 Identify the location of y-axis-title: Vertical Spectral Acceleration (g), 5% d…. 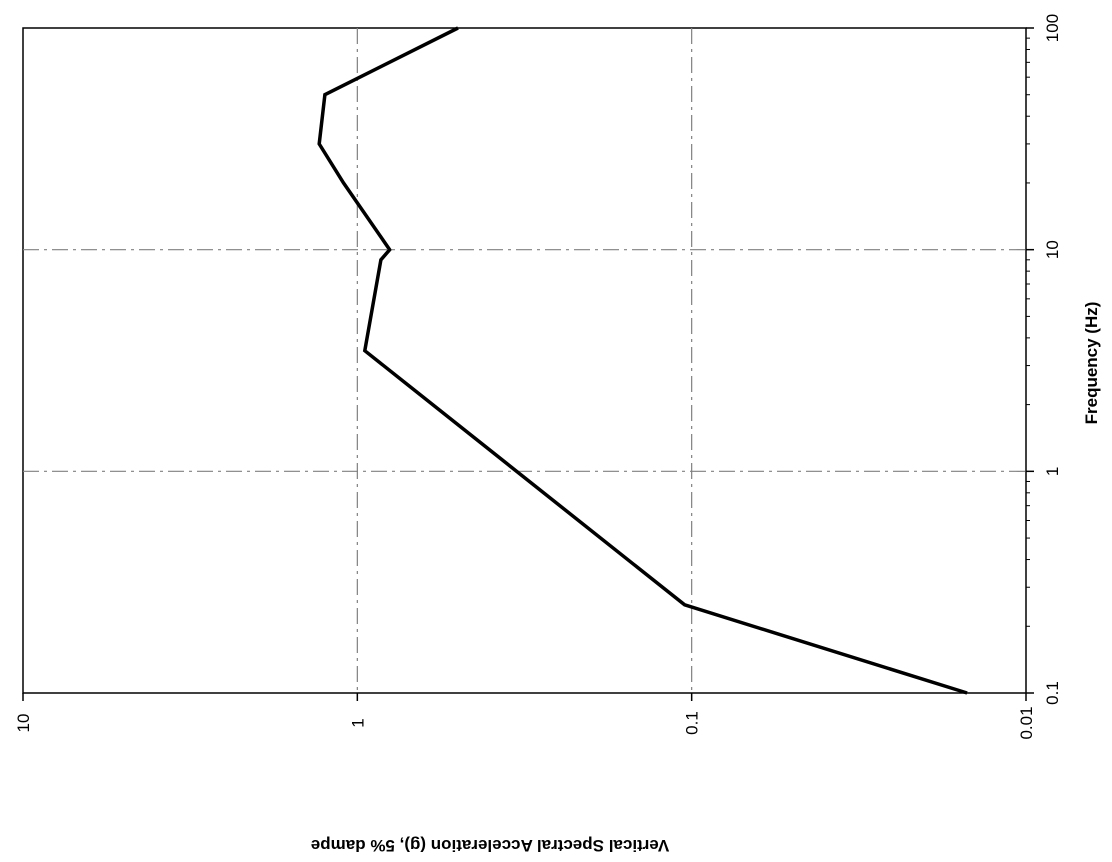
(490, 845).